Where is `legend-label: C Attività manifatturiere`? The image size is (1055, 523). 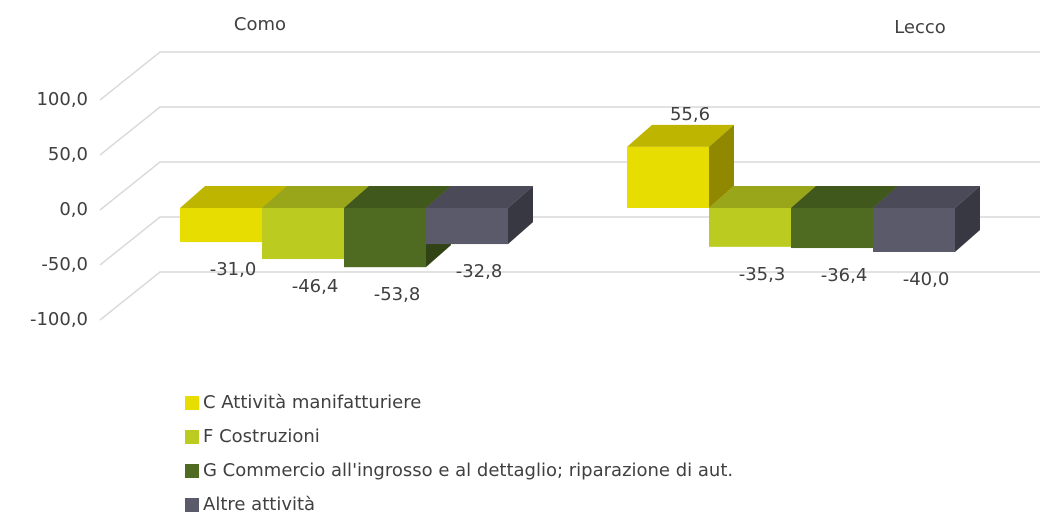
legend-label: C Attività manifatturiere is located at coordinates (312, 402).